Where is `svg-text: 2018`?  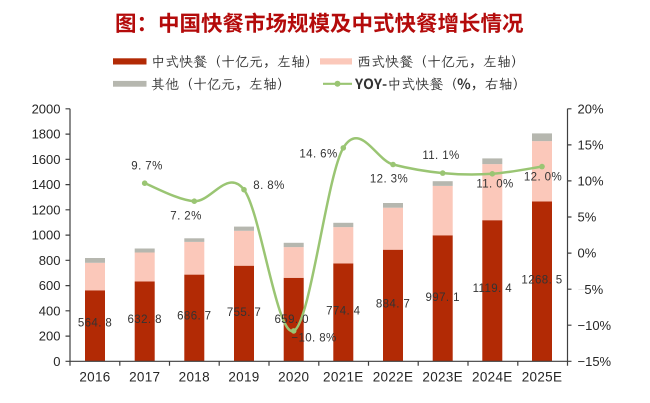
svg-text: 2018 is located at coordinates (194, 376).